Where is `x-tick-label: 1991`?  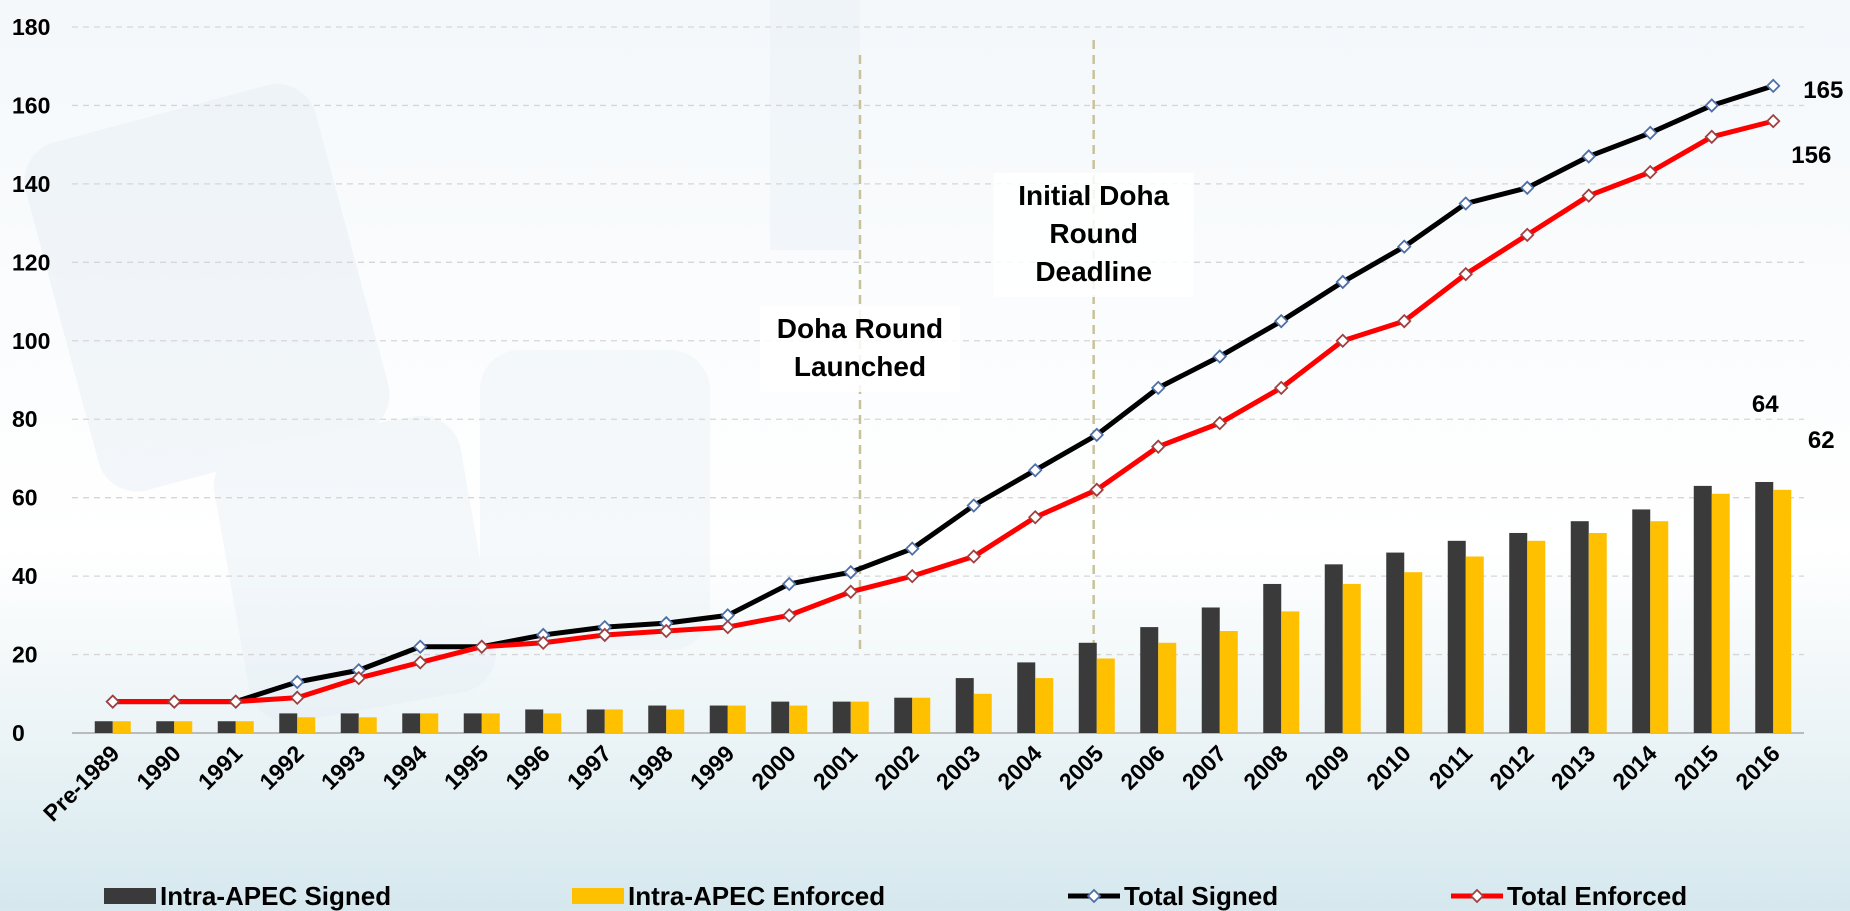
x-tick-label: 1991 is located at coordinates (220, 767).